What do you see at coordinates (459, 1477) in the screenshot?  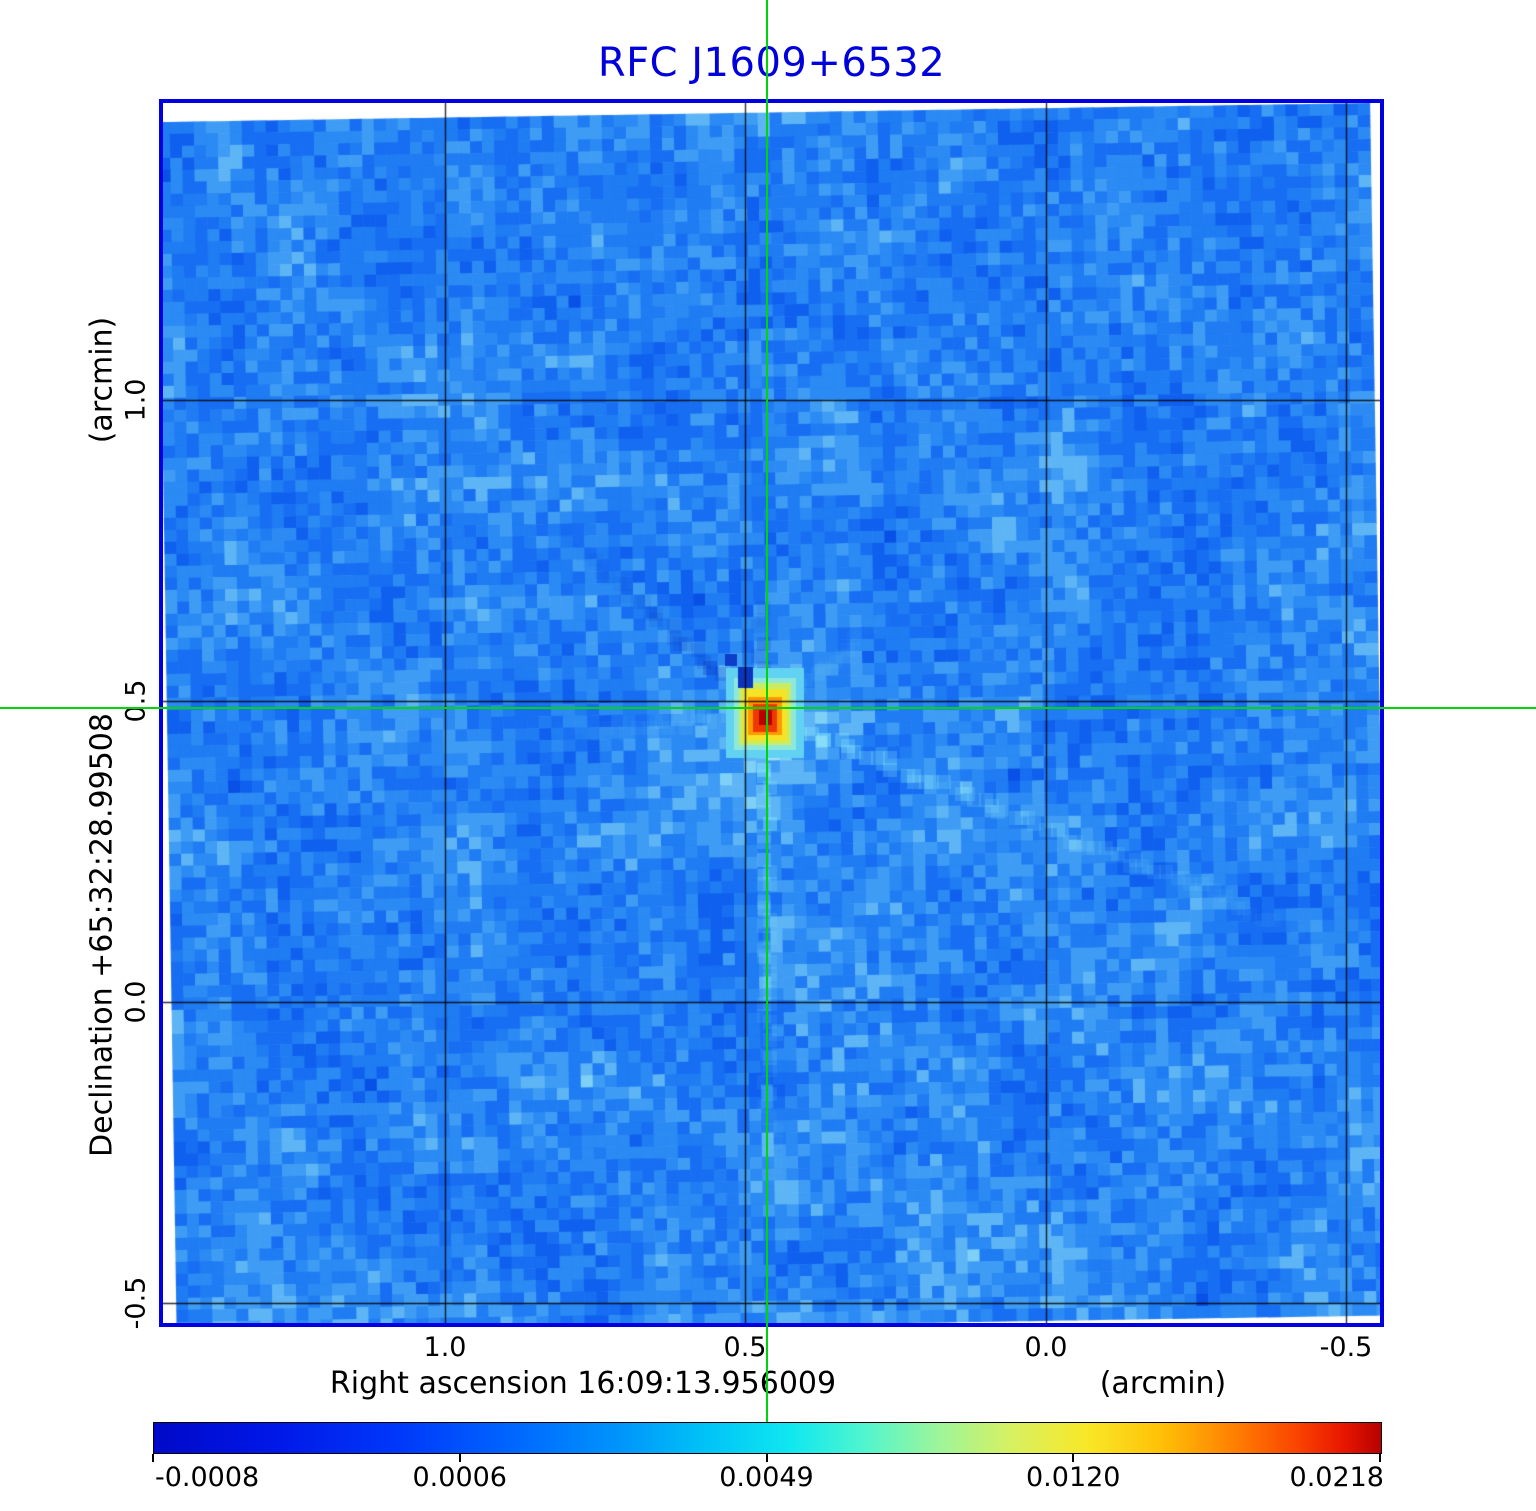 I see `colorbar-tick-label: 0.0006` at bounding box center [459, 1477].